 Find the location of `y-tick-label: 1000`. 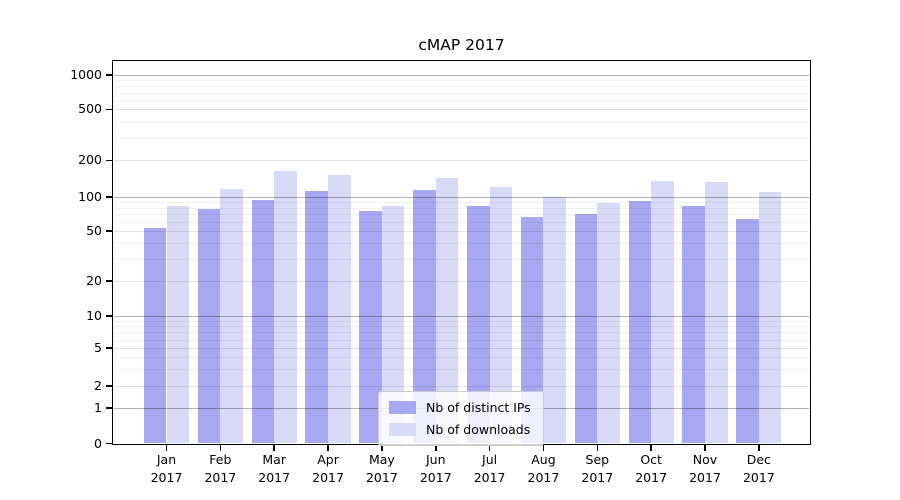

y-tick-label: 1000 is located at coordinates (86, 74).